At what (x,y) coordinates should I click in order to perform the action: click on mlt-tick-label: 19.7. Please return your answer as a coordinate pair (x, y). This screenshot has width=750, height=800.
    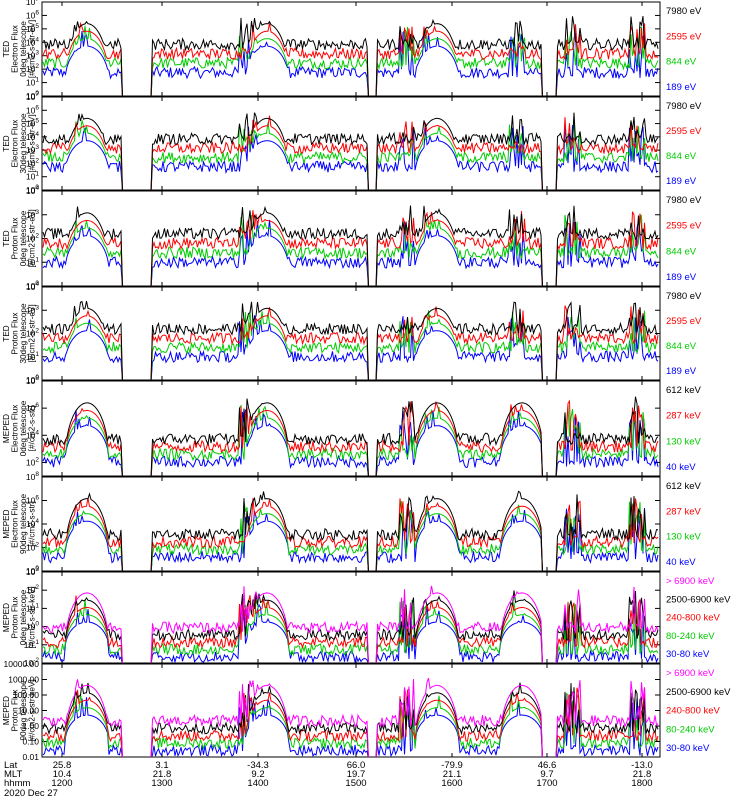
    Looking at the image, I should click on (356, 774).